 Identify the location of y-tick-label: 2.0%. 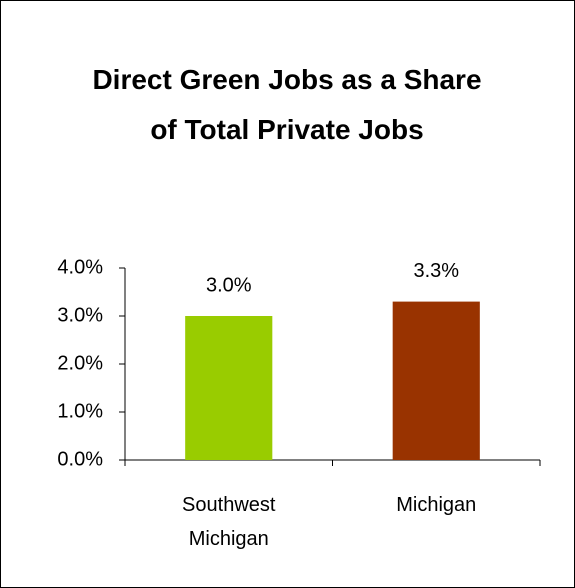
(80, 363).